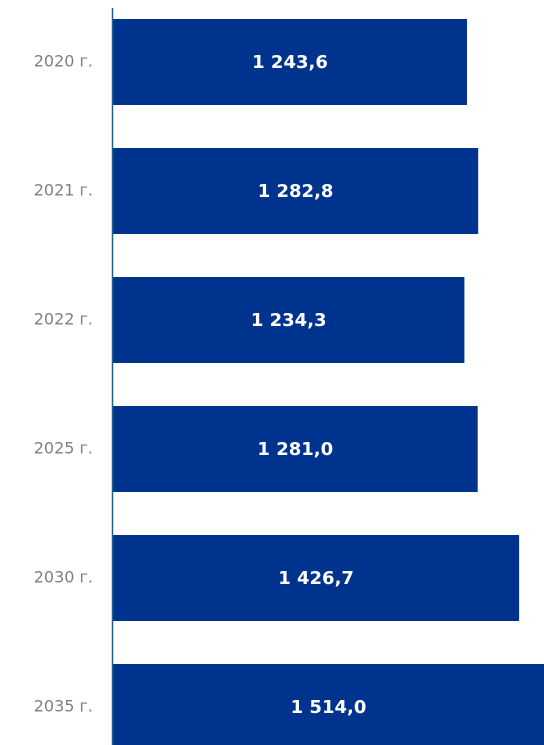  Describe the element at coordinates (63, 706) in the screenshot. I see `category-label: 2035 г.` at that location.